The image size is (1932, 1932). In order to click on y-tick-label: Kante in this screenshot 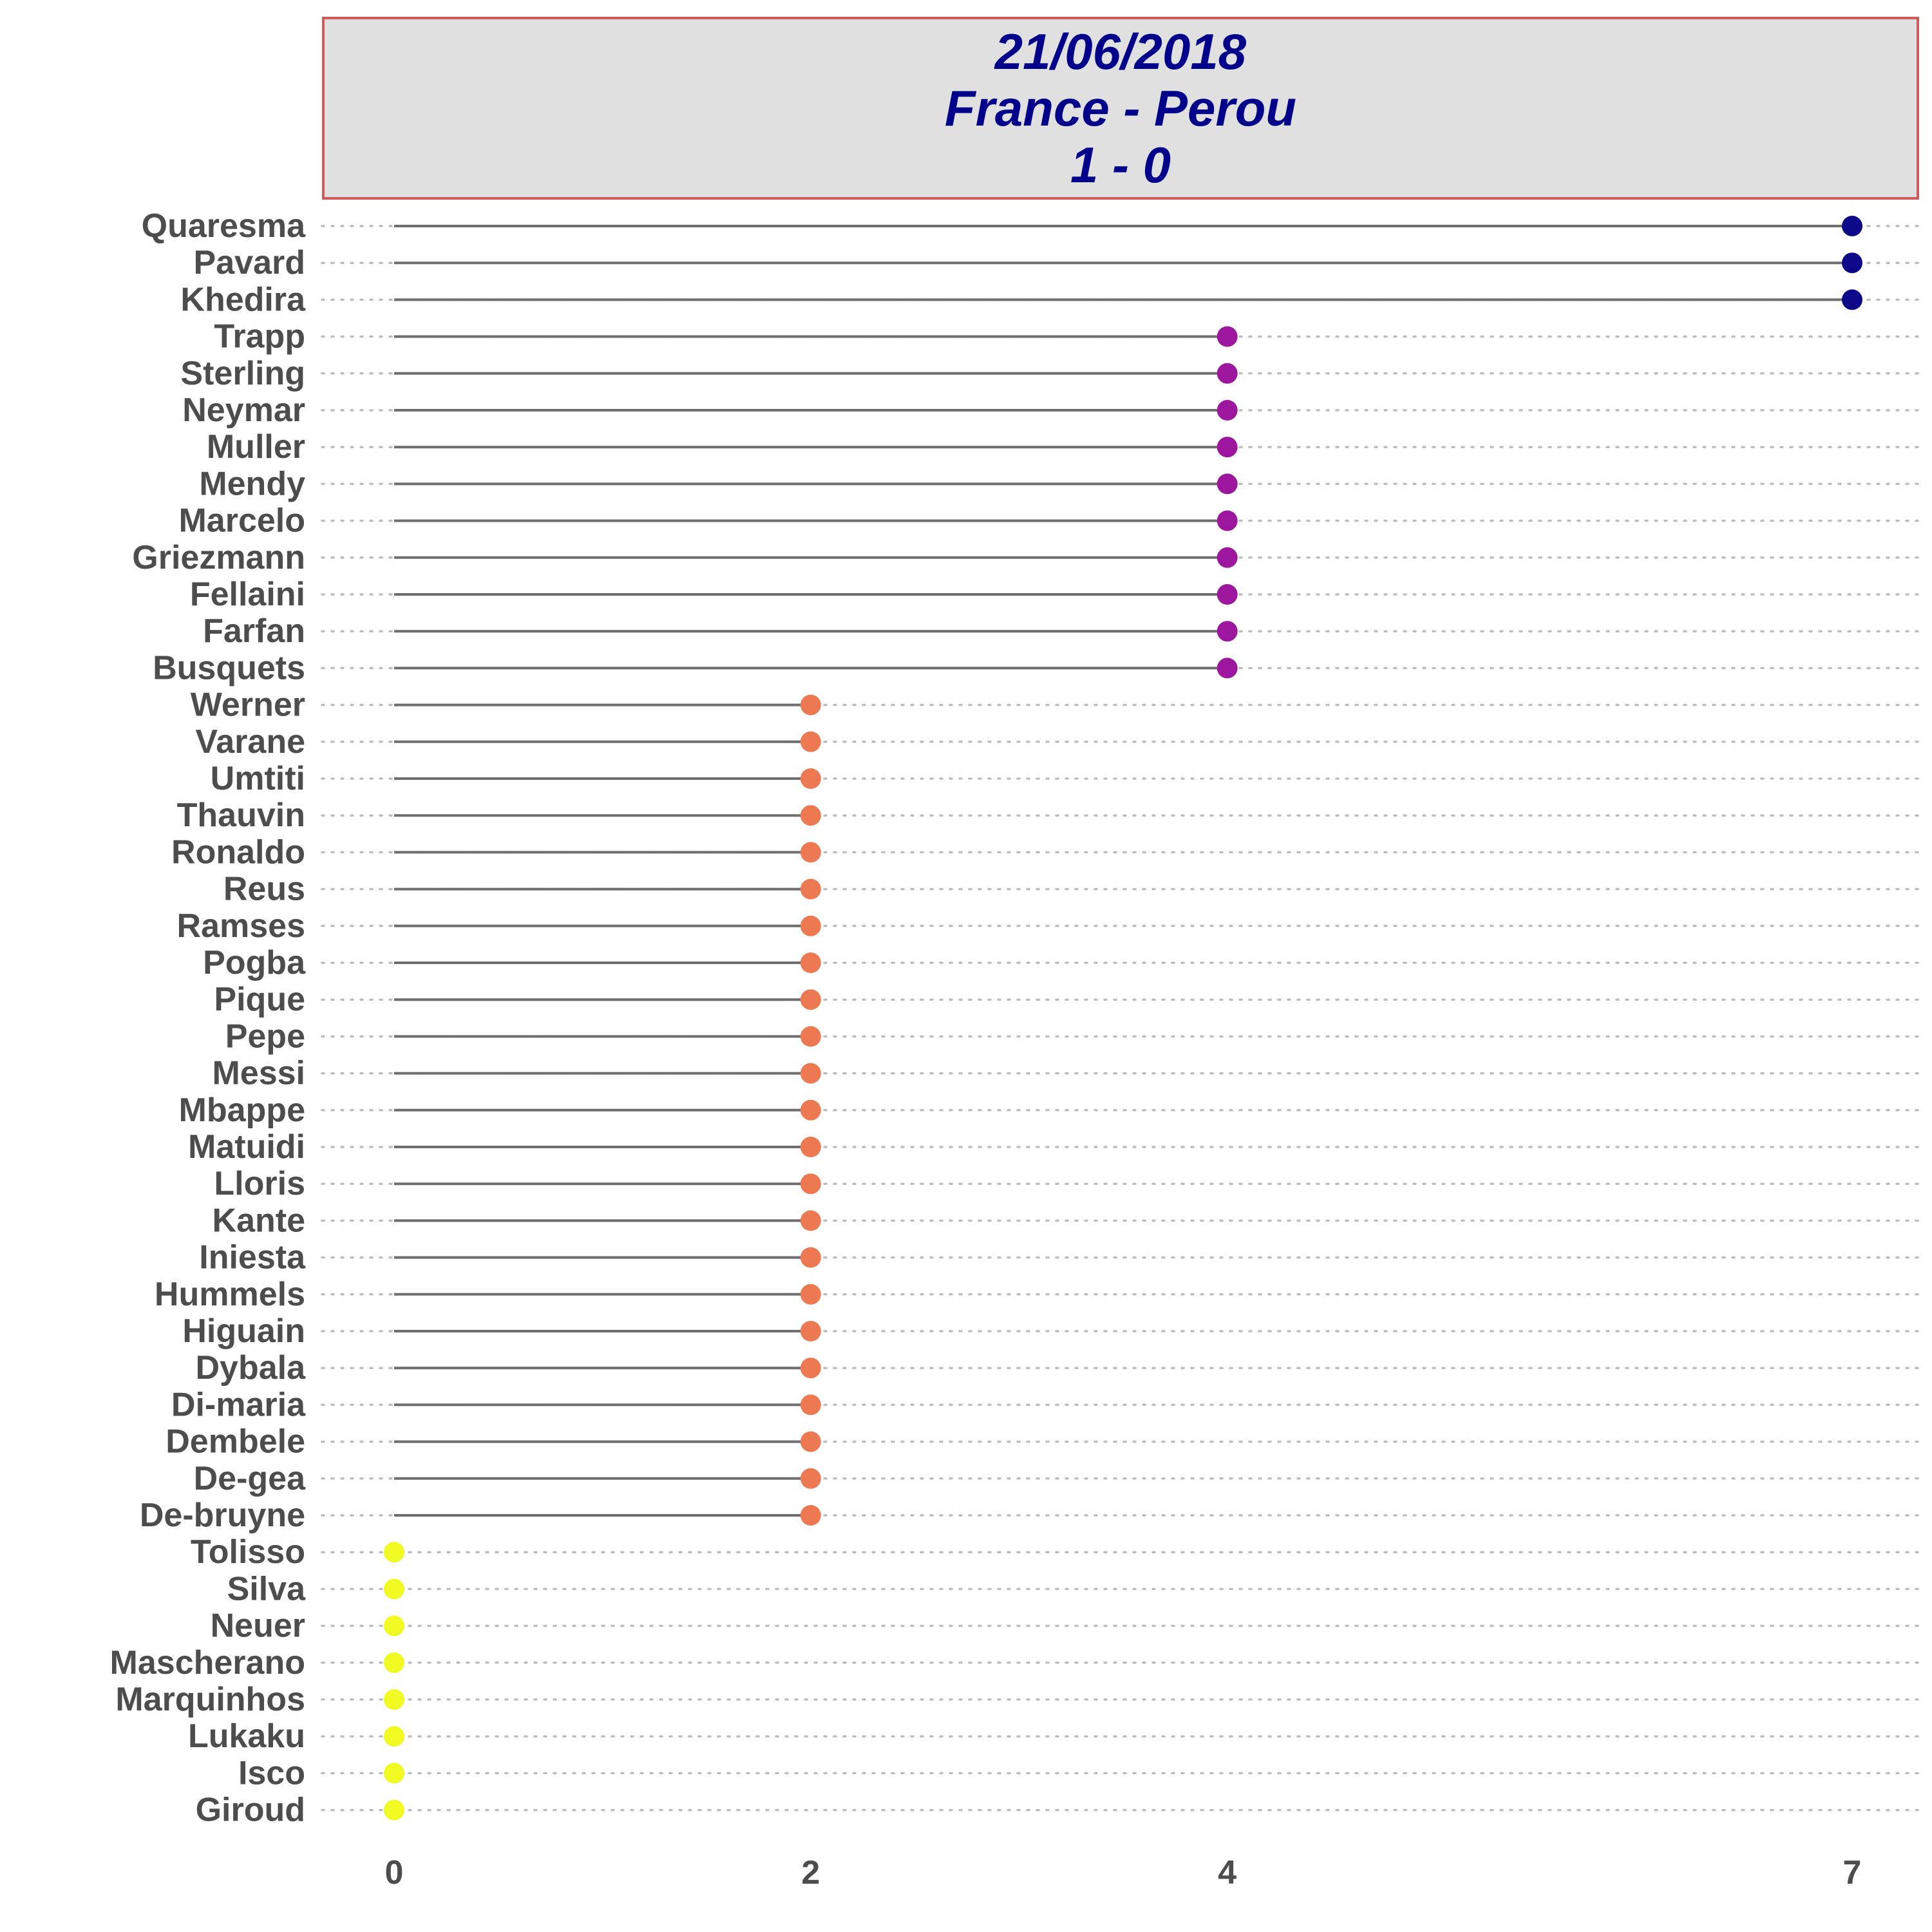, I will do `click(259, 1221)`.